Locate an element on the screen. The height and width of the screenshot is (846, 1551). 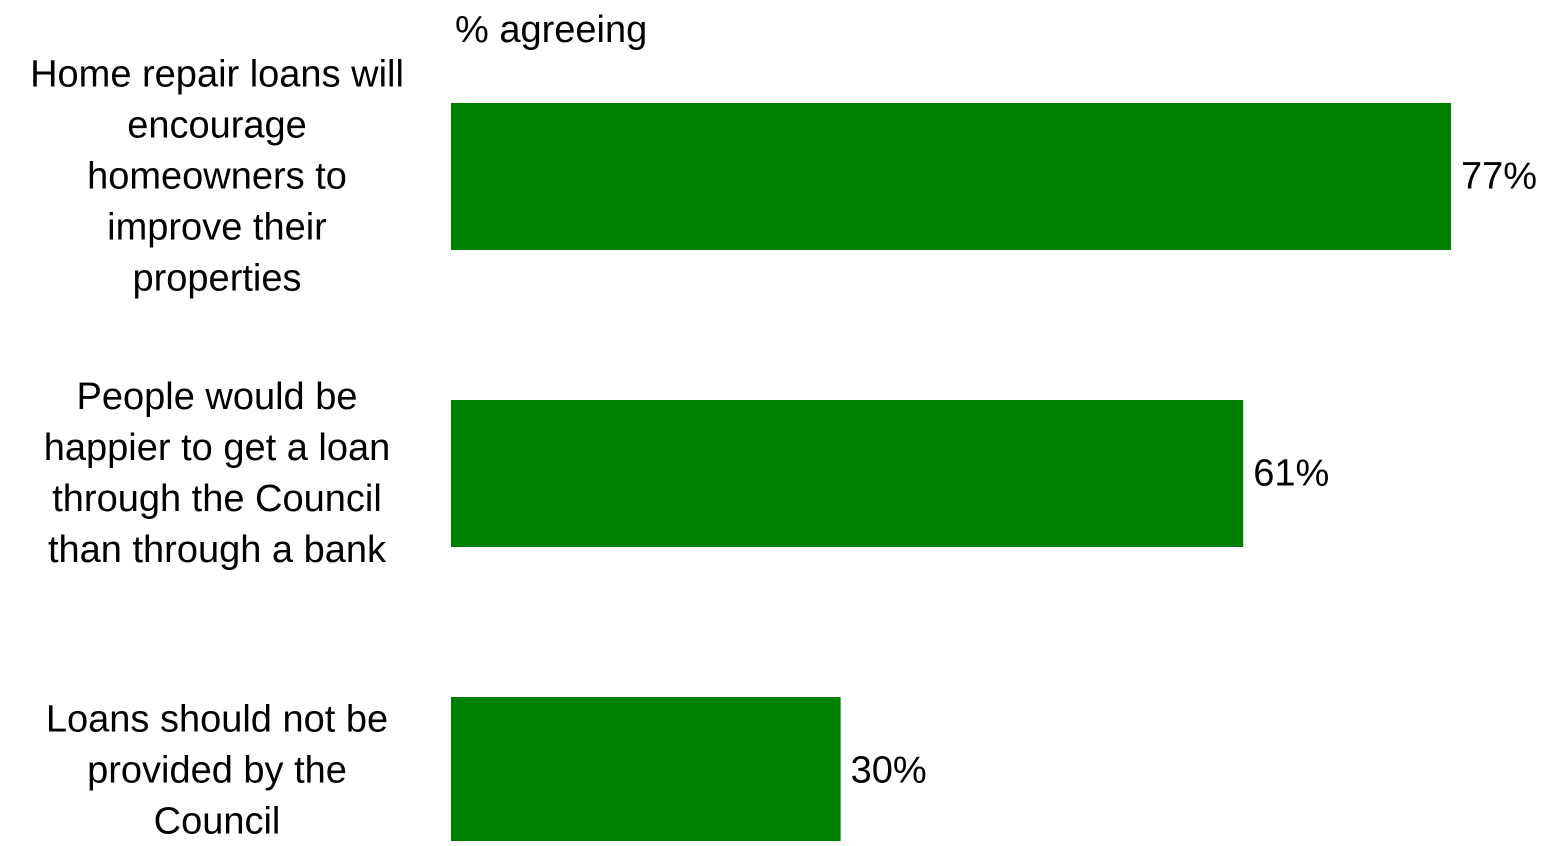
category-label-line: provided by the is located at coordinates (217, 771).